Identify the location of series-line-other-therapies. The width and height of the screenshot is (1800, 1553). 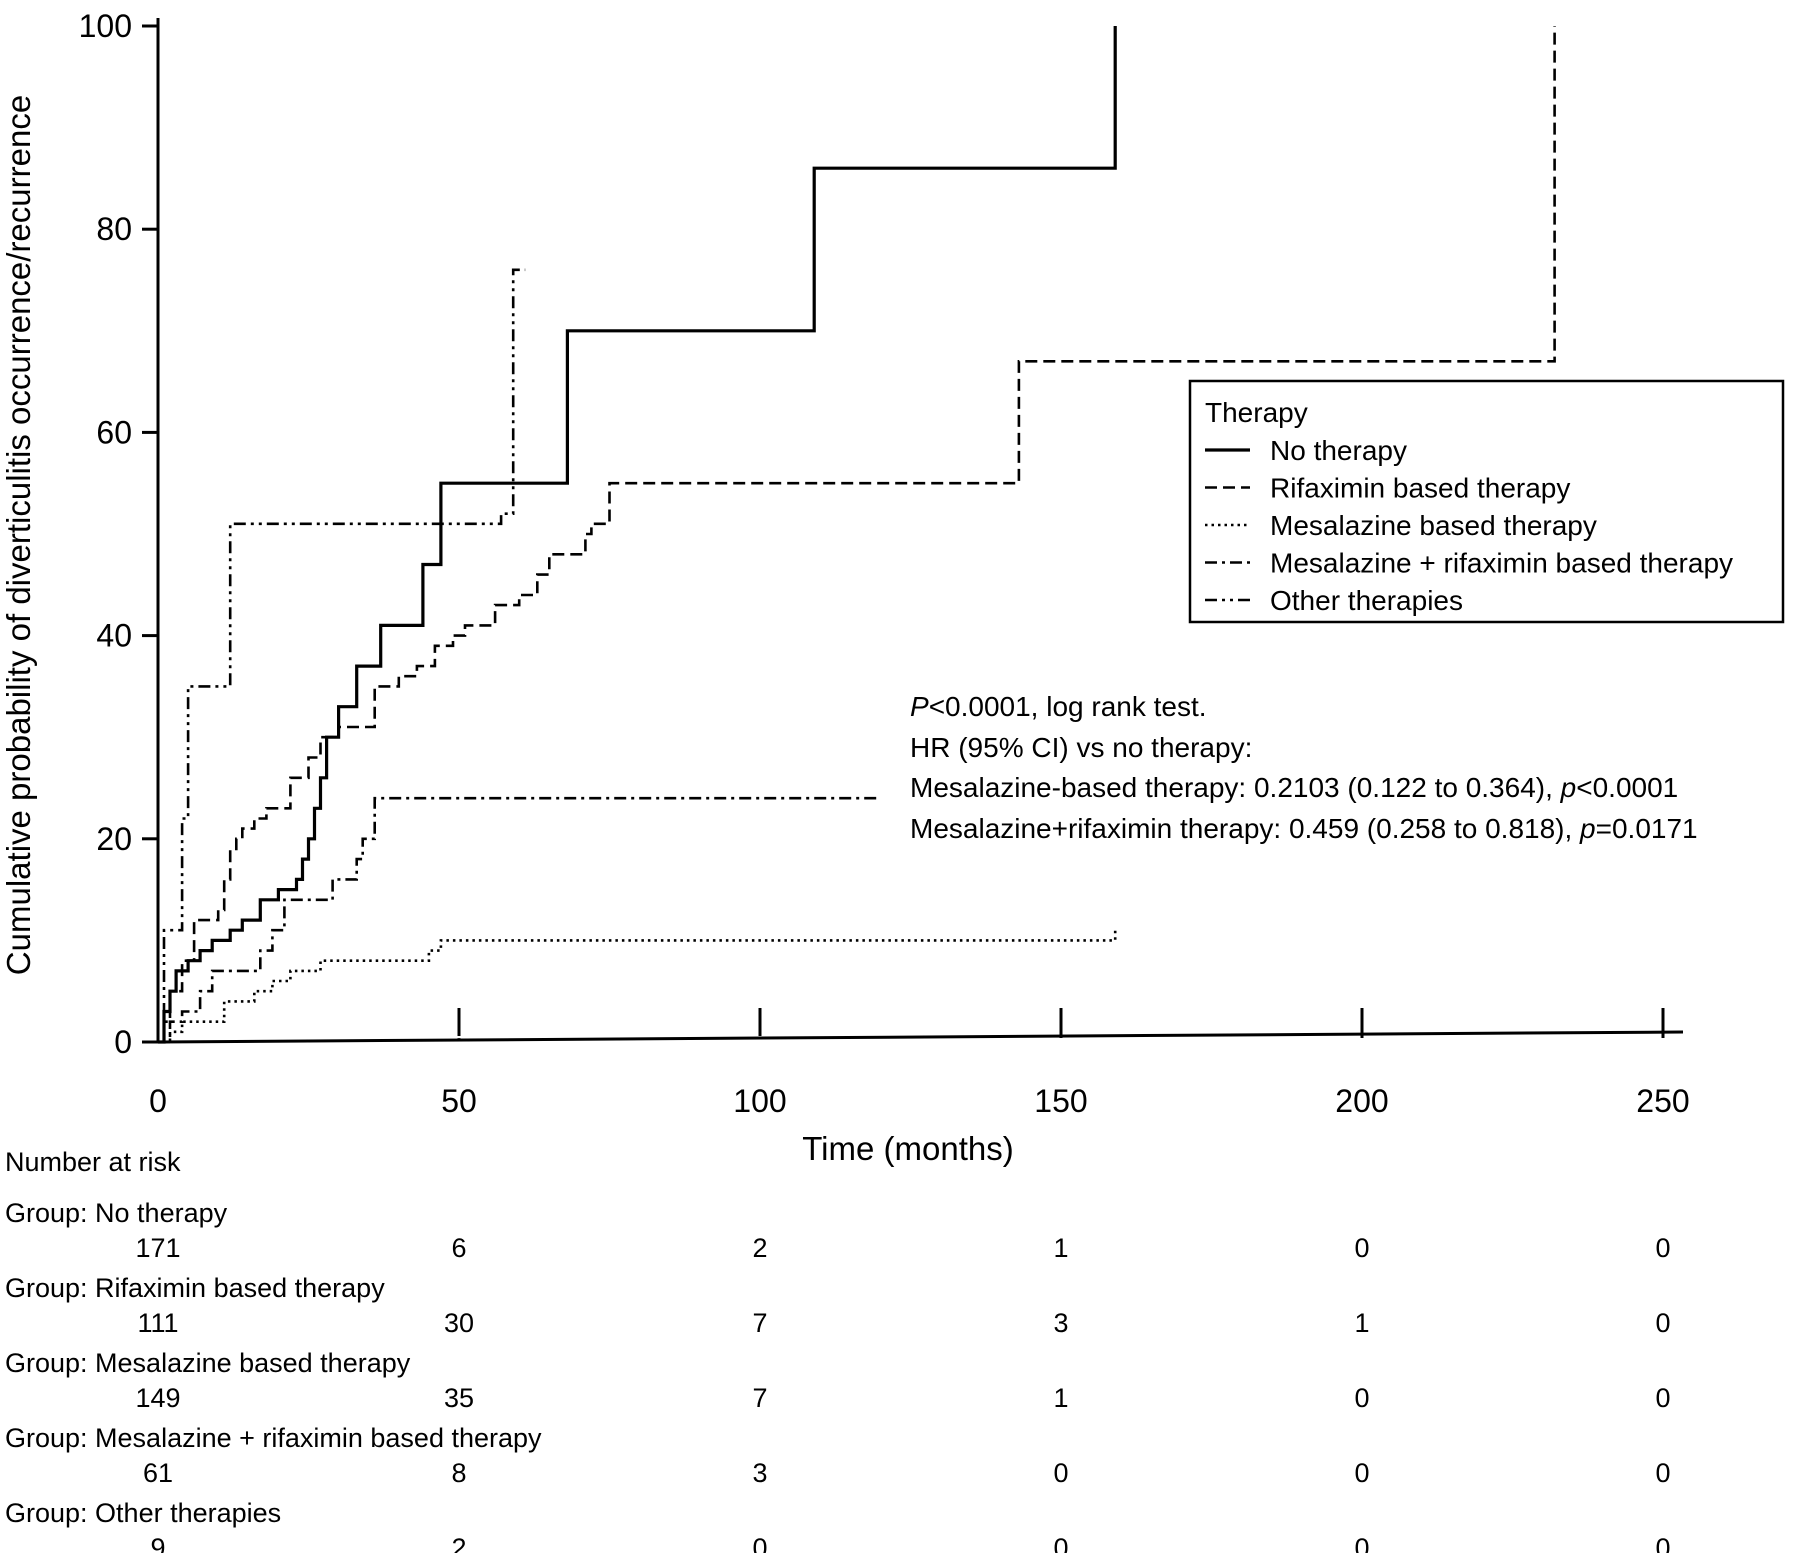
(342, 656).